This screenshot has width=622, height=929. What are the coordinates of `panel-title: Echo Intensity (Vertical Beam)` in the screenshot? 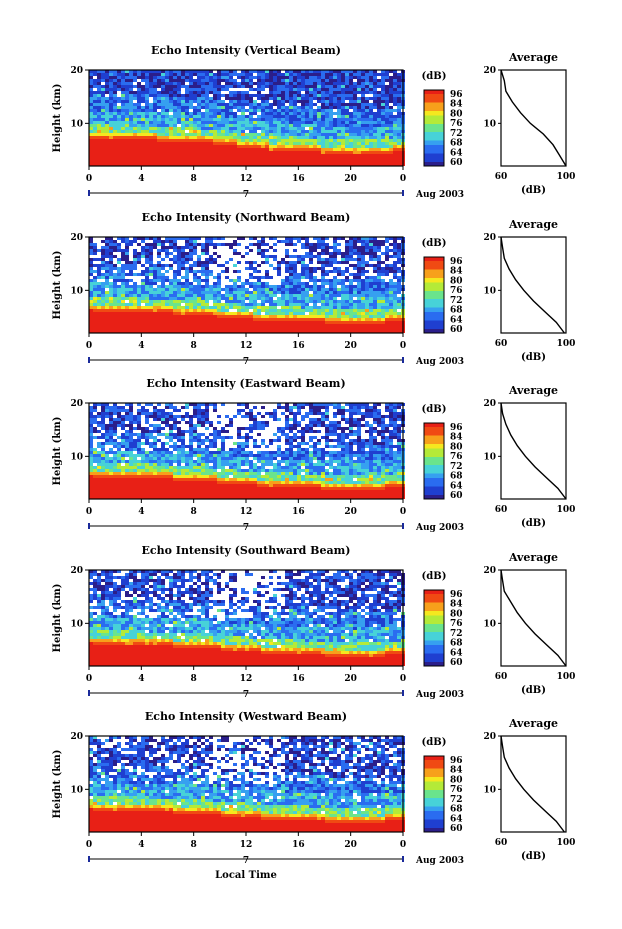 It's located at (246, 50).